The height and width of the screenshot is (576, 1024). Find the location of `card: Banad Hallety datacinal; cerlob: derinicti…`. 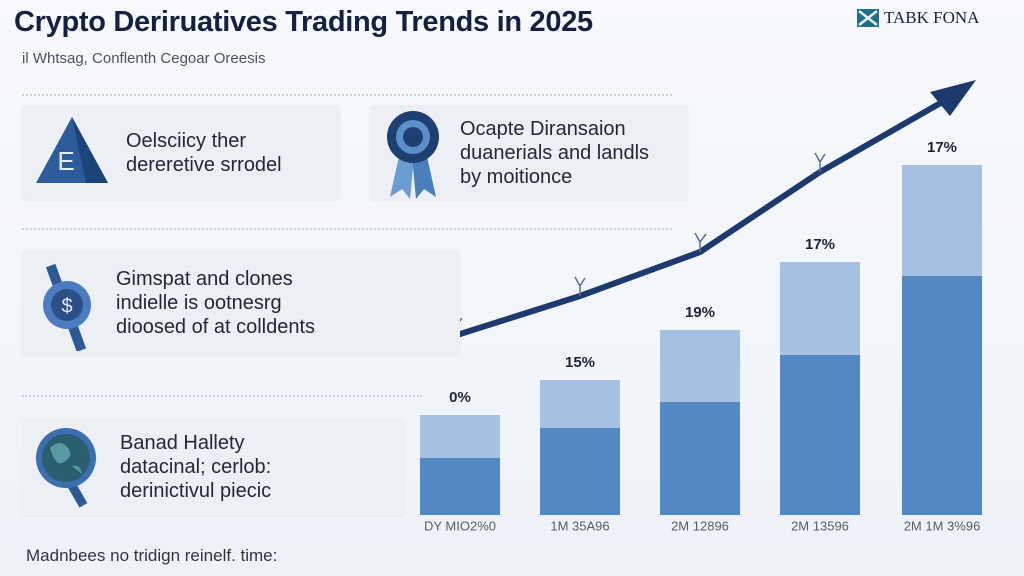

card: Banad Hallety datacinal; cerlob: derinicti… is located at coordinates (213, 466).